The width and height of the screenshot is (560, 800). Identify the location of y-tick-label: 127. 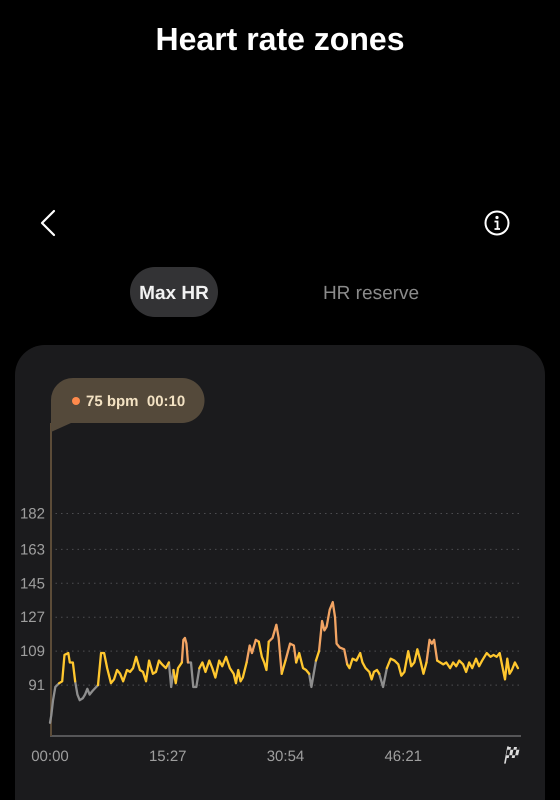
(32, 617).